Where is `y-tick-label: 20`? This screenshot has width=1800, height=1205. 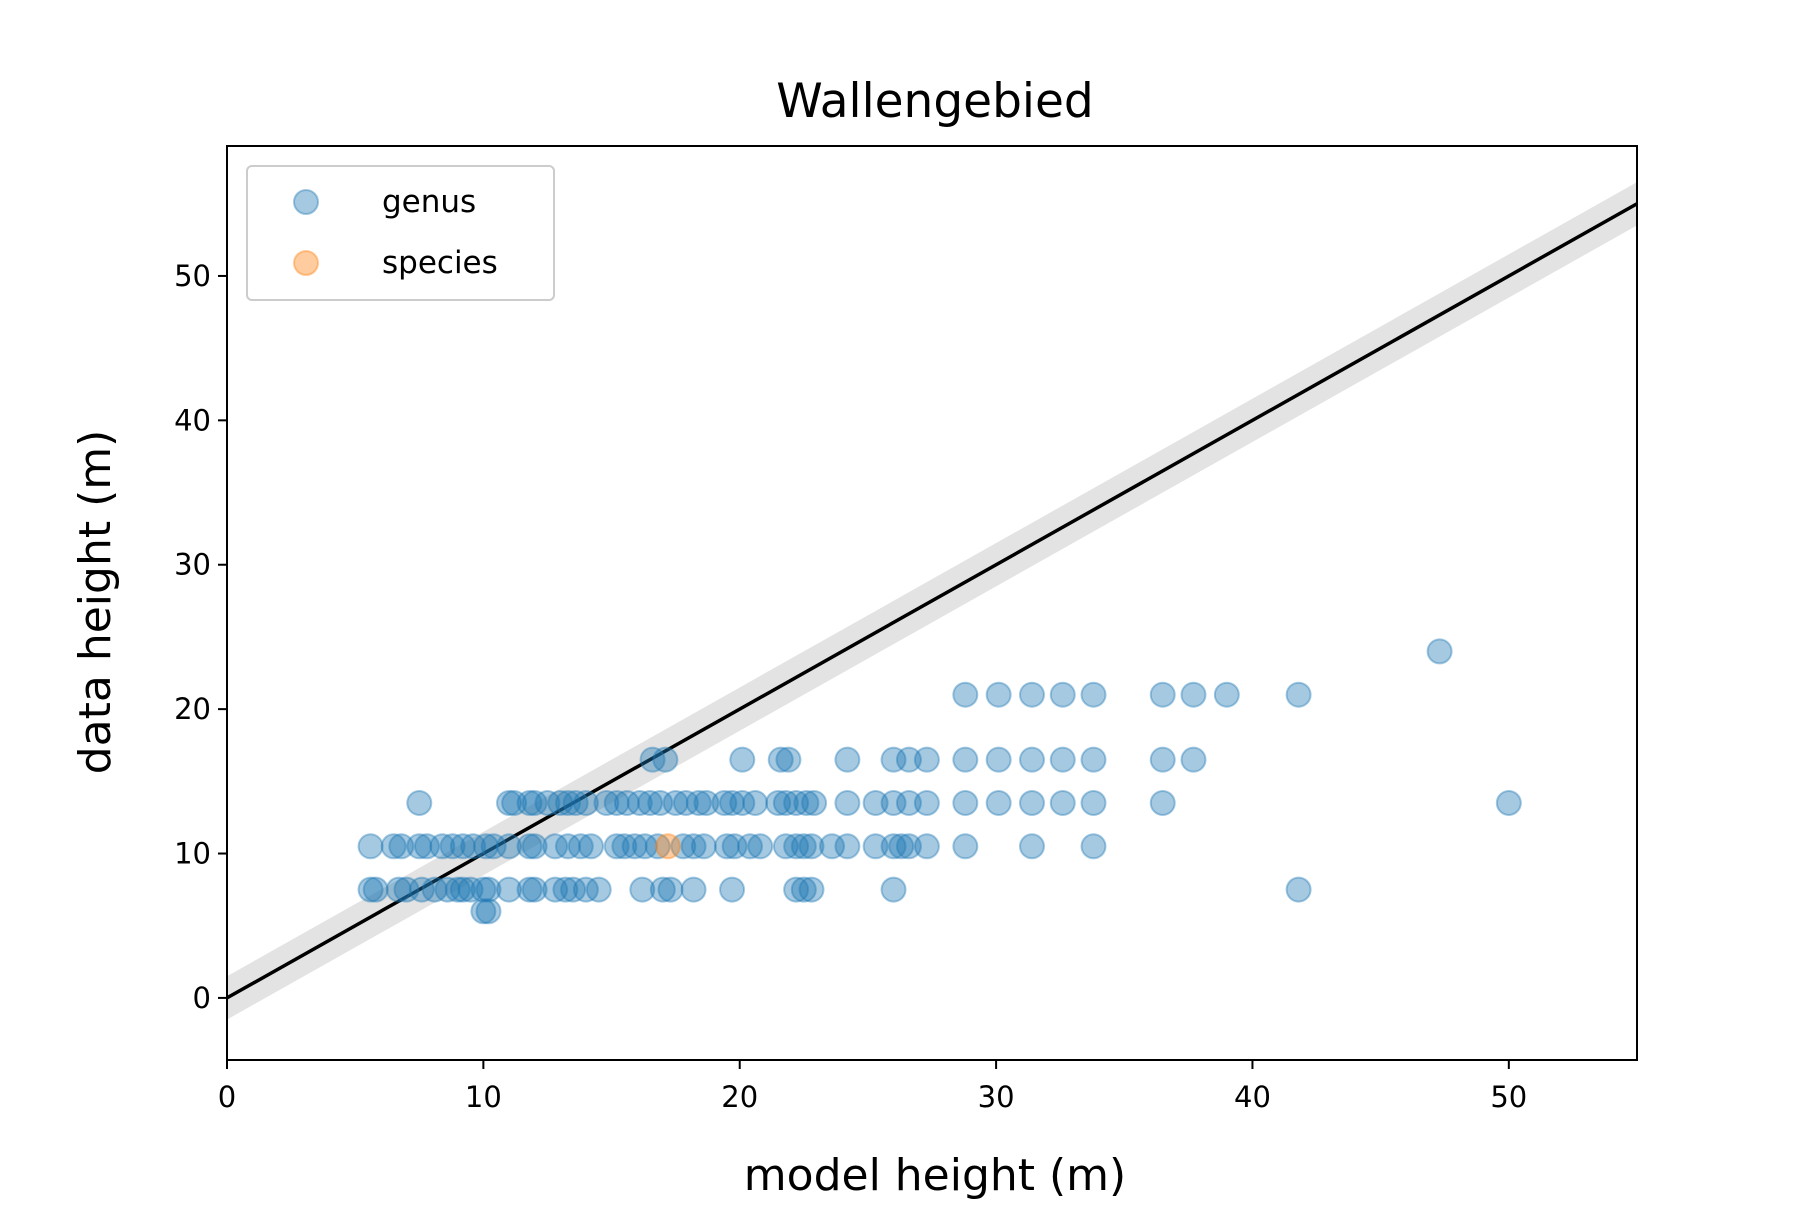
y-tick-label: 20 is located at coordinates (192, 709).